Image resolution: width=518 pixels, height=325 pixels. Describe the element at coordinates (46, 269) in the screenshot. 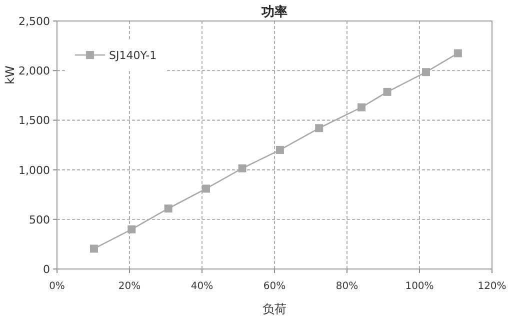

I see `y-tick-label: 0` at that location.